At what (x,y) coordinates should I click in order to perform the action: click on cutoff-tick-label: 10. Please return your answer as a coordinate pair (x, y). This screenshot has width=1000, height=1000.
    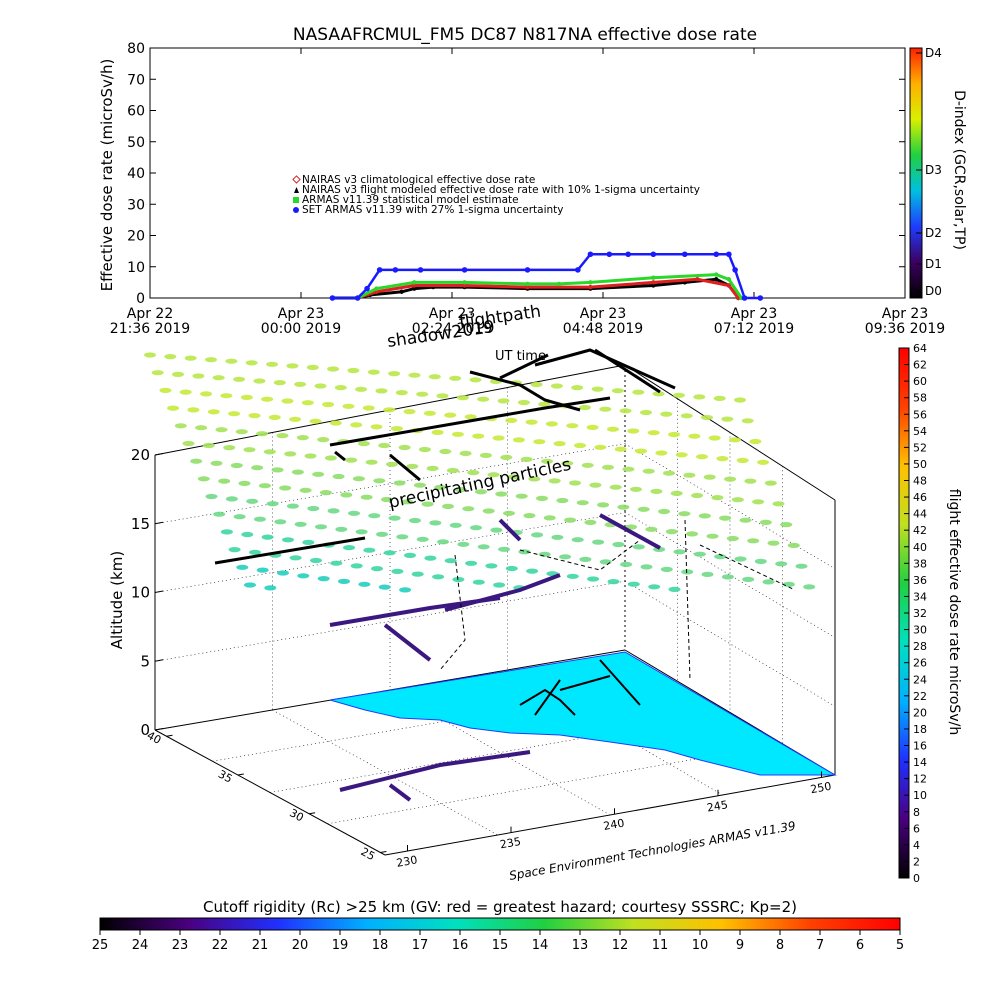
    Looking at the image, I should click on (700, 945).